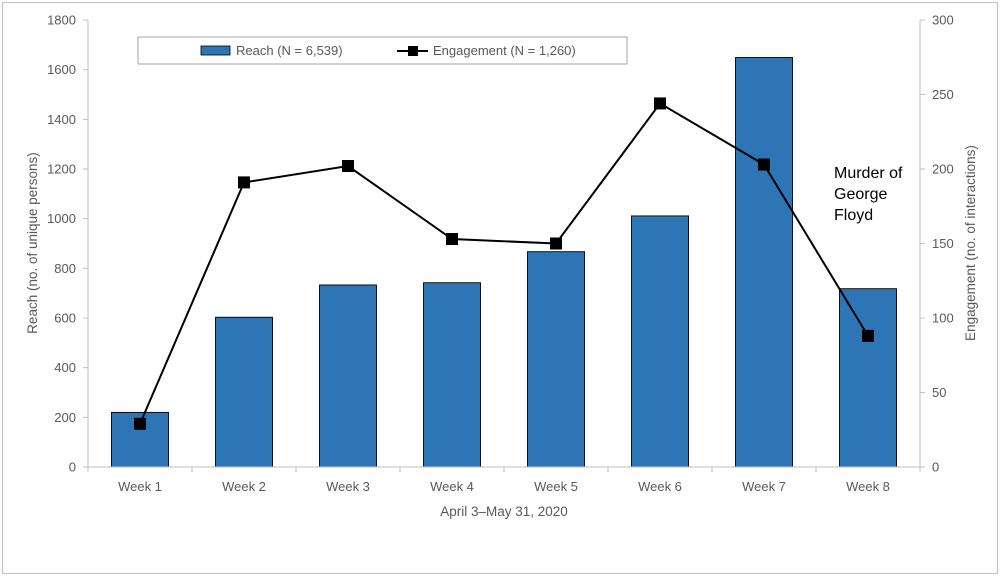 The width and height of the screenshot is (1000, 576). I want to click on y-tick-labels: 0 200 400 600 800 1000 1200 1400 1600 1800, so click(61, 244).